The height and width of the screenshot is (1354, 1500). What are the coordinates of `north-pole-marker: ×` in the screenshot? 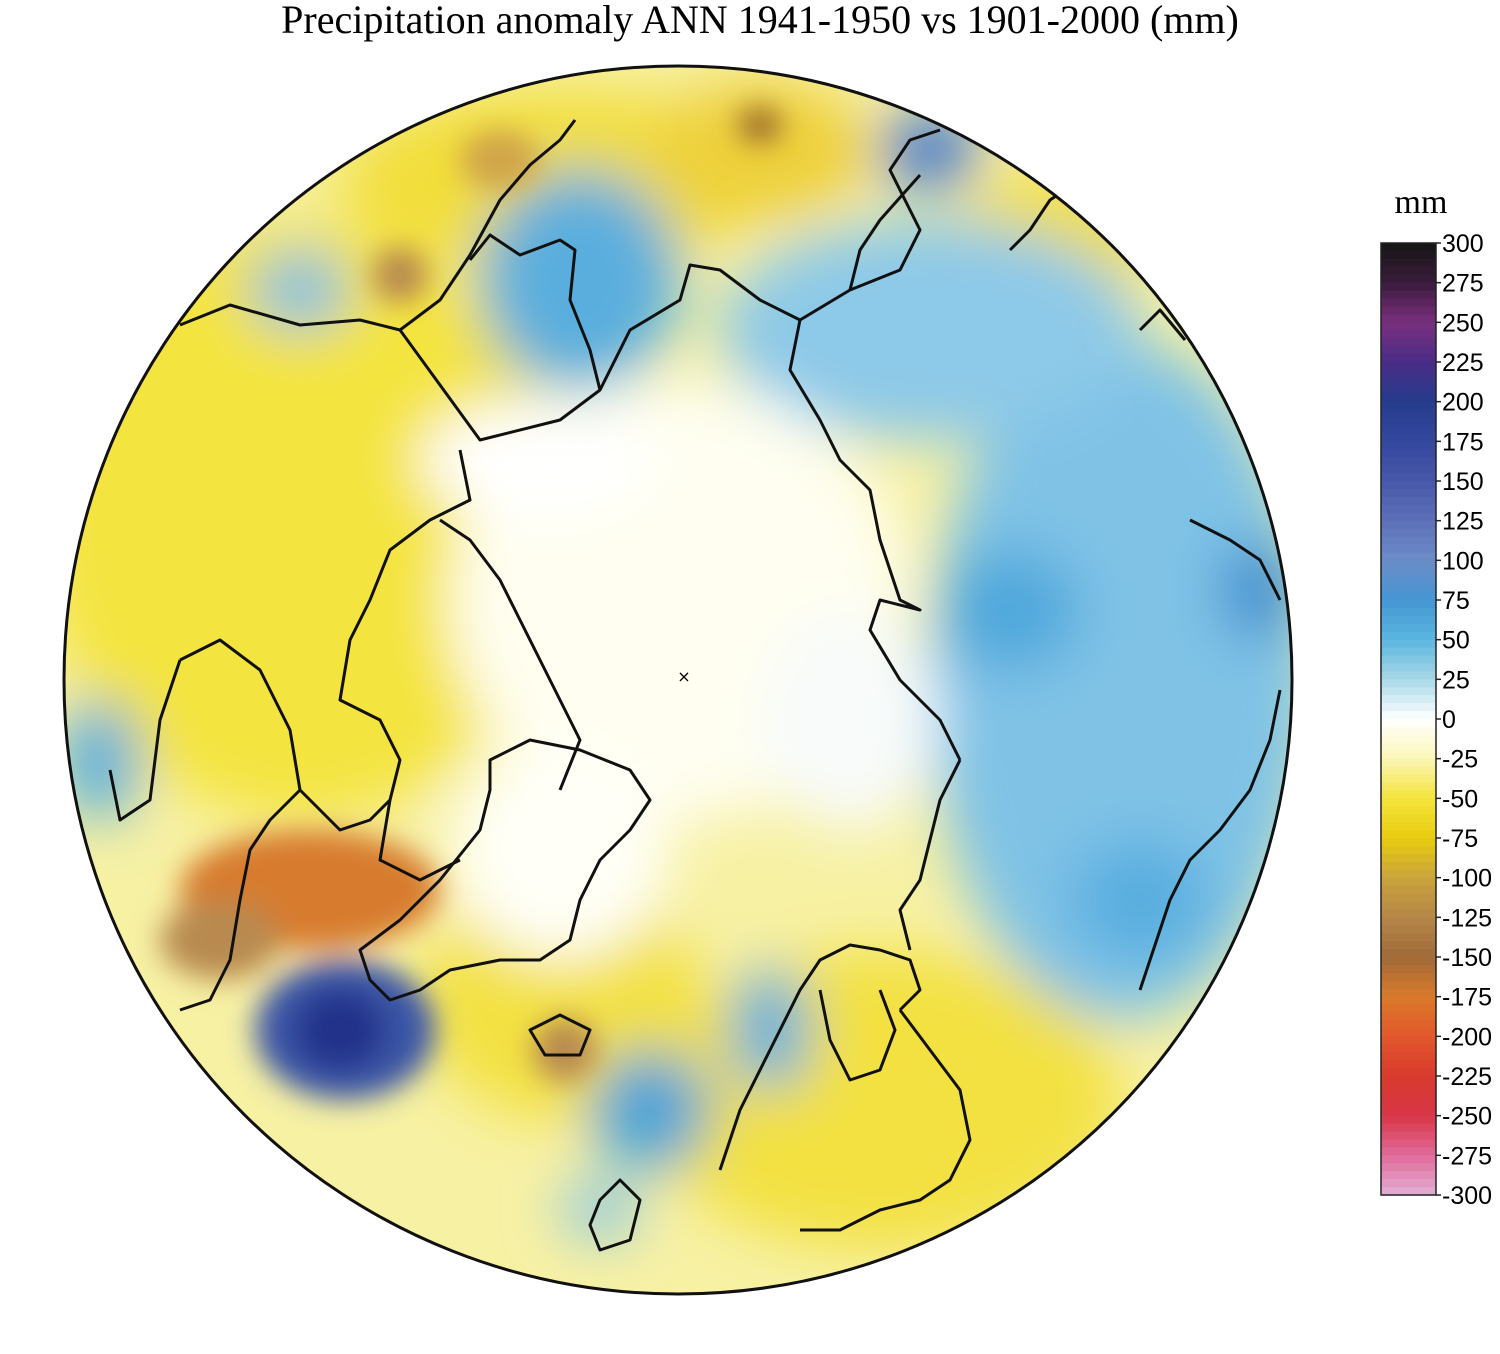 It's located at (683, 676).